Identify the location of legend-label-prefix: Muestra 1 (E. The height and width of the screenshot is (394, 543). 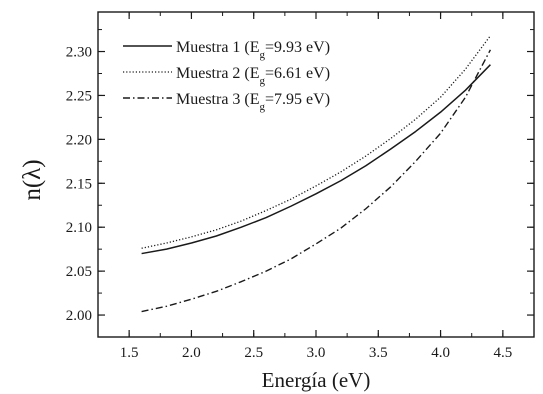
(218, 47).